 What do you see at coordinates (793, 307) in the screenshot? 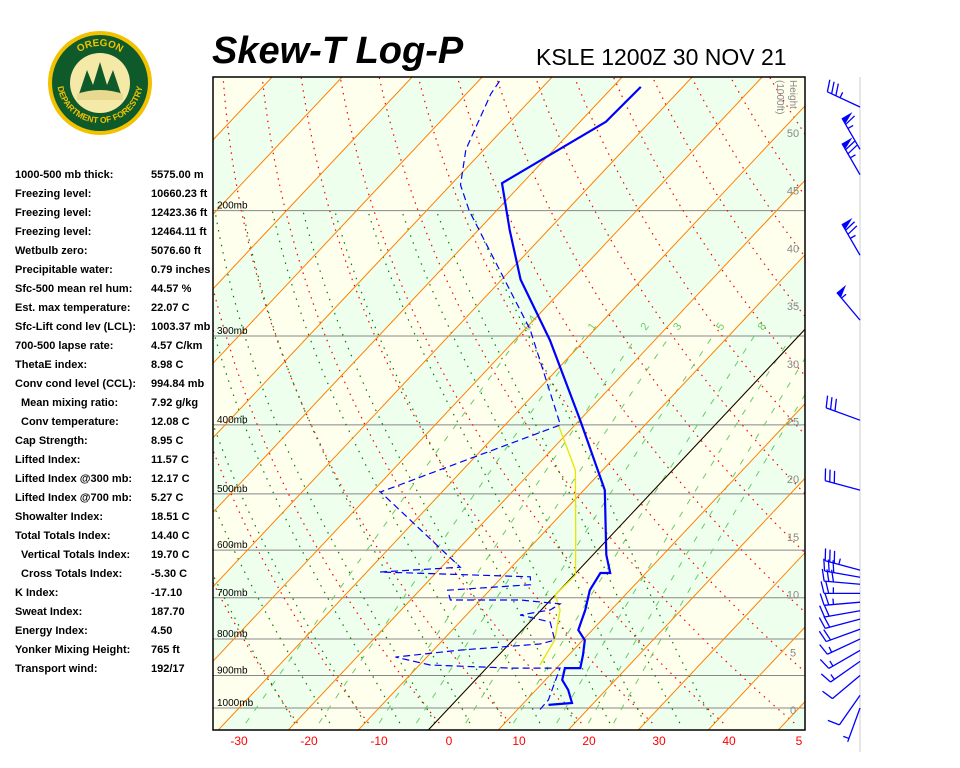
I see `height-tick-label: 35` at bounding box center [793, 307].